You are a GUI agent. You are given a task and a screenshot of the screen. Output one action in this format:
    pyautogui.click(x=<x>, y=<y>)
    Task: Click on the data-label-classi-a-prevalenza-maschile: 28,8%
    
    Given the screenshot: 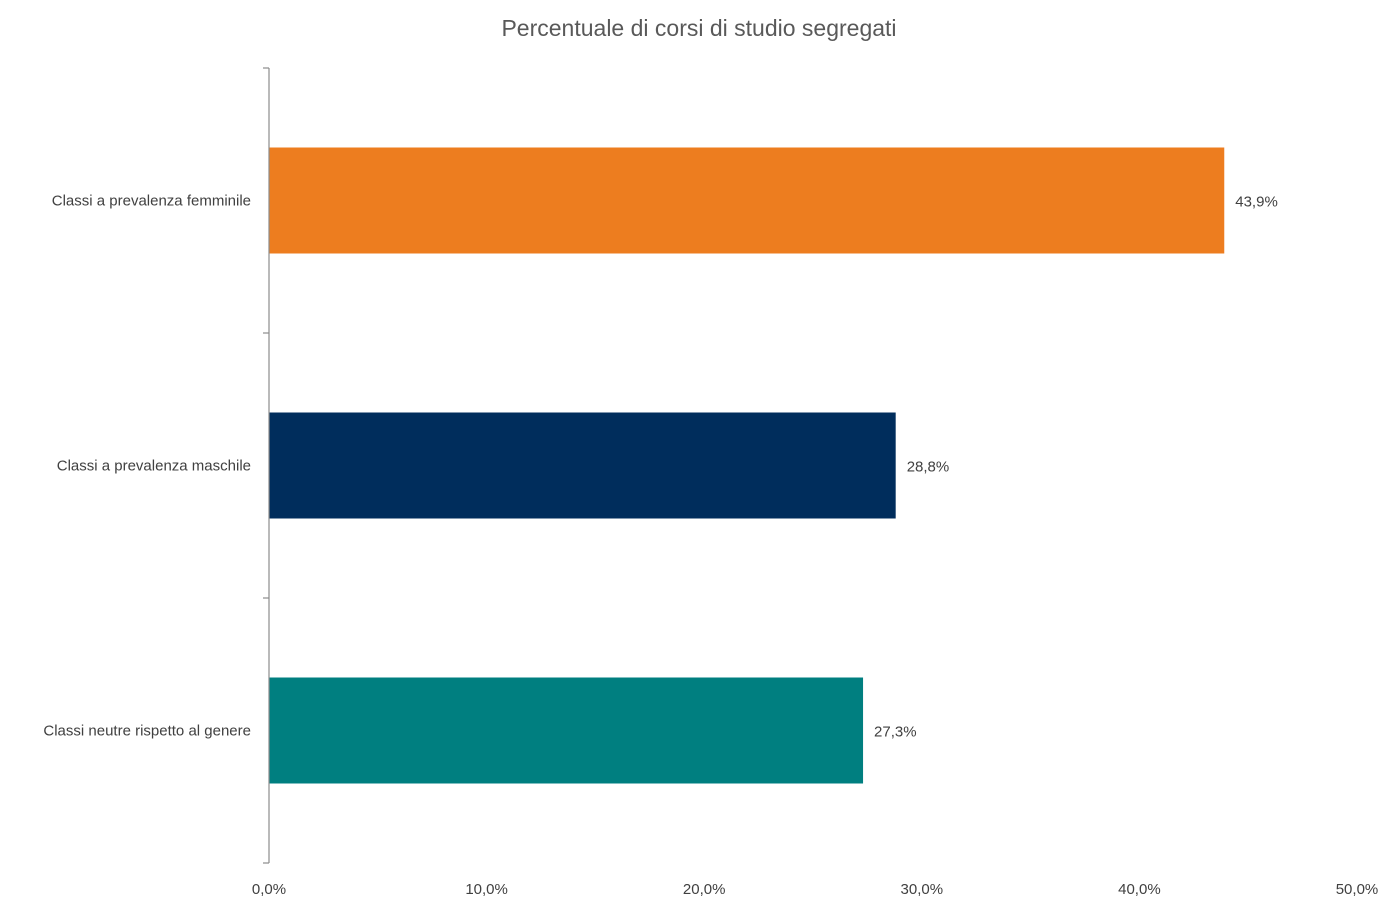 What is the action you would take?
    pyautogui.click(x=928, y=467)
    